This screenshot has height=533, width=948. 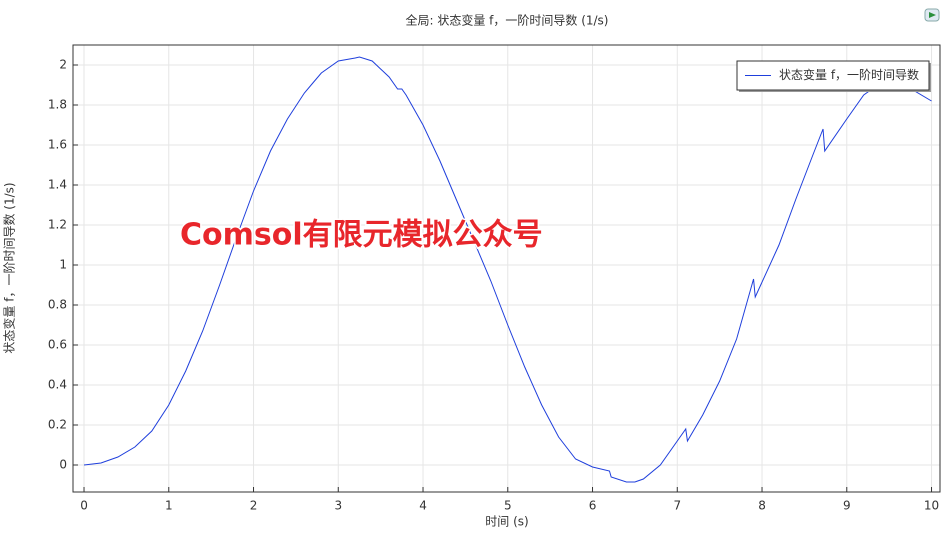 What do you see at coordinates (762, 506) in the screenshot?
I see `x-tick-label: 8` at bounding box center [762, 506].